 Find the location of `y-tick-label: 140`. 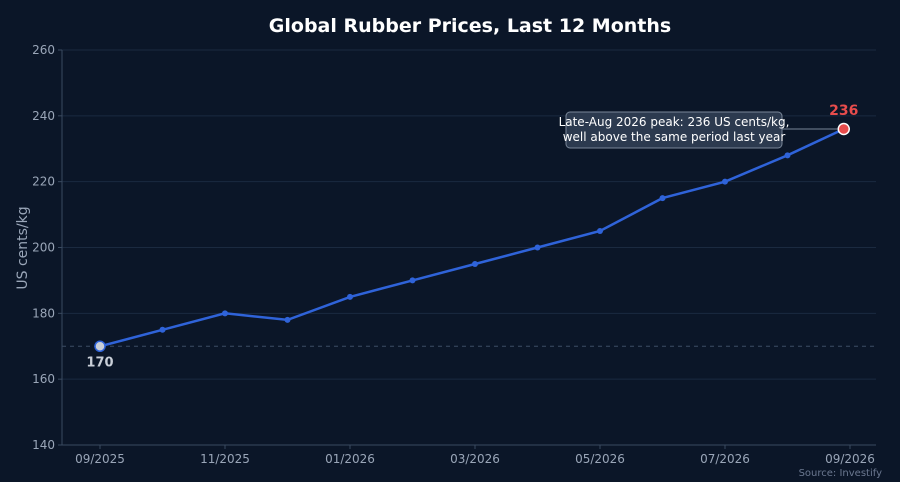

y-tick-label: 140 is located at coordinates (43, 445).